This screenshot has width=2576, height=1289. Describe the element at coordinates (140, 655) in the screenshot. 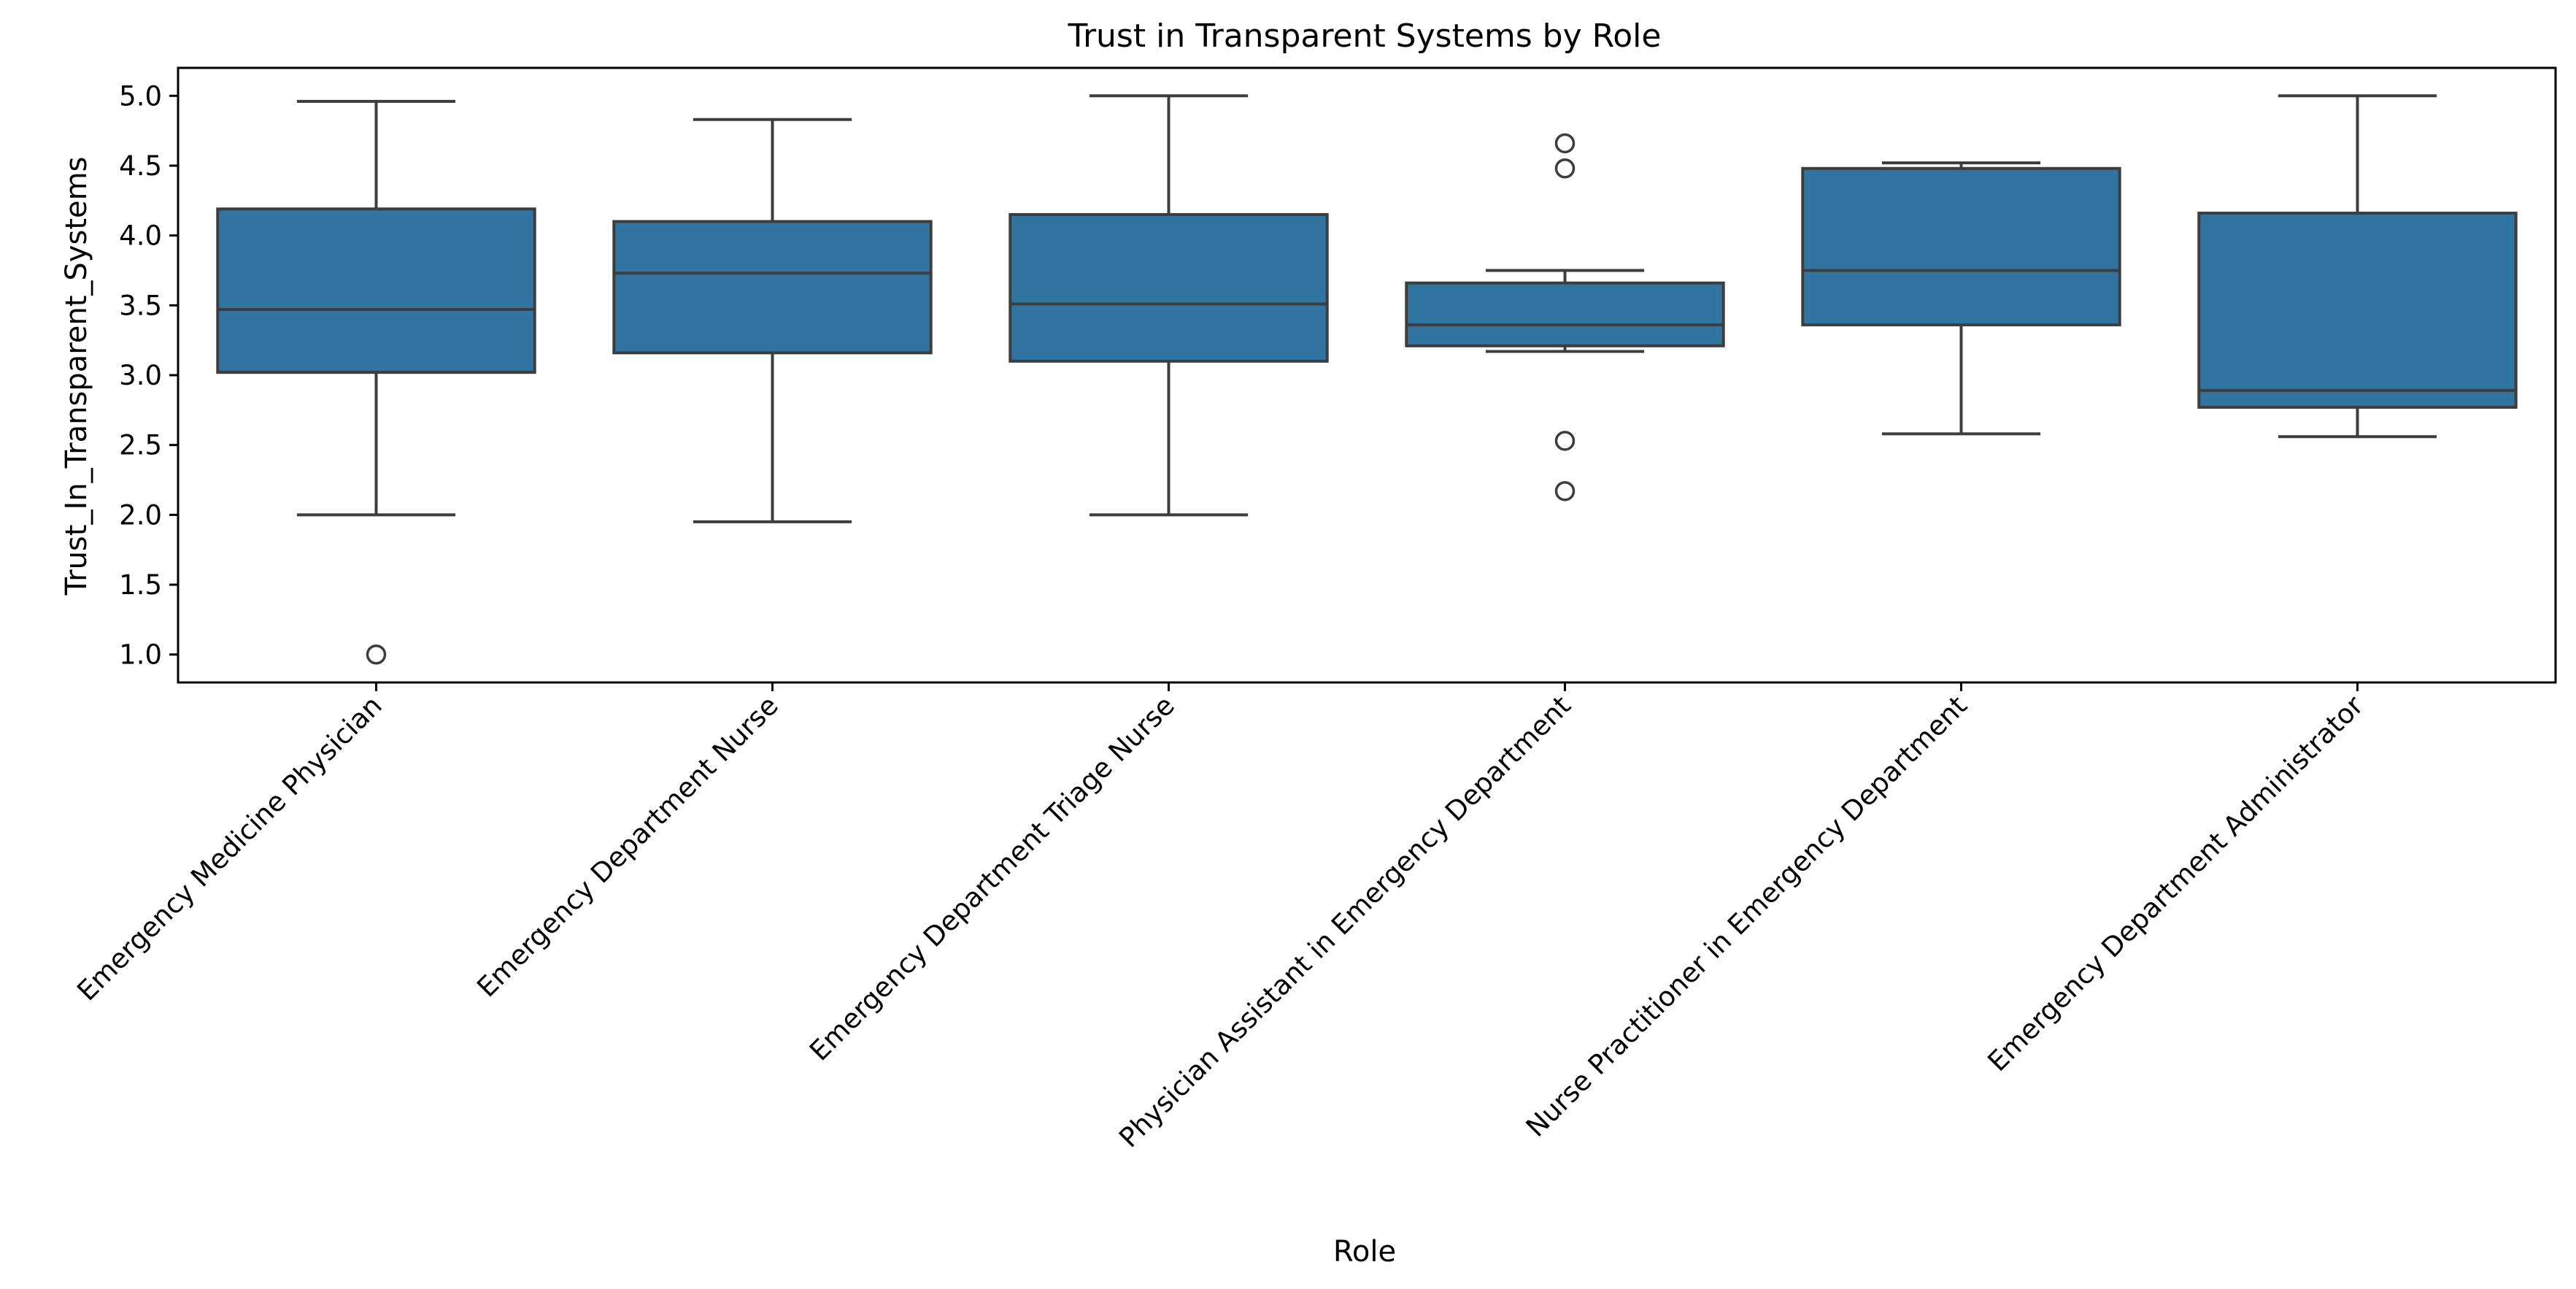

I see `y-tick-label: 1.0` at that location.